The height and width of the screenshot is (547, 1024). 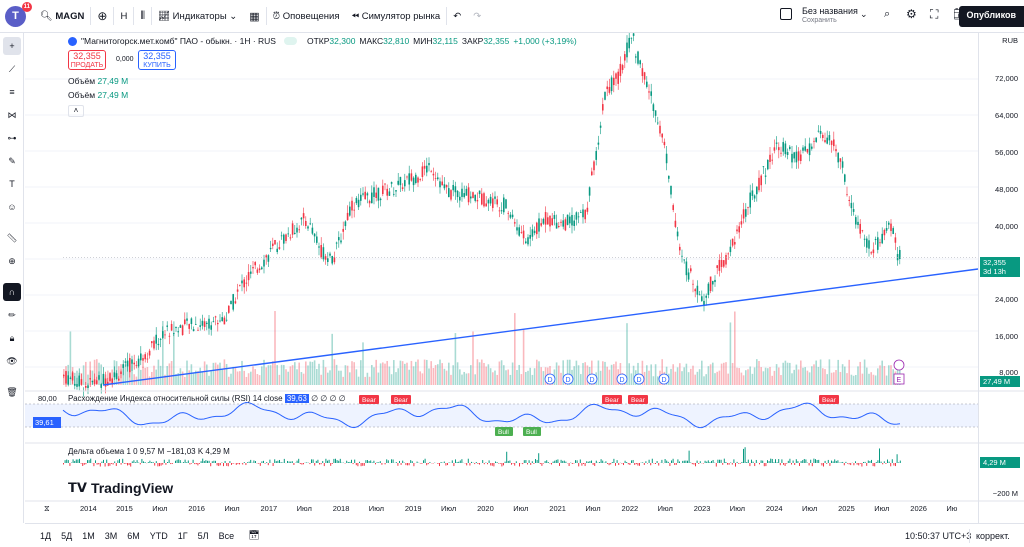 What do you see at coordinates (477, 16) in the screenshot?
I see `redo-button: ↷` at bounding box center [477, 16].